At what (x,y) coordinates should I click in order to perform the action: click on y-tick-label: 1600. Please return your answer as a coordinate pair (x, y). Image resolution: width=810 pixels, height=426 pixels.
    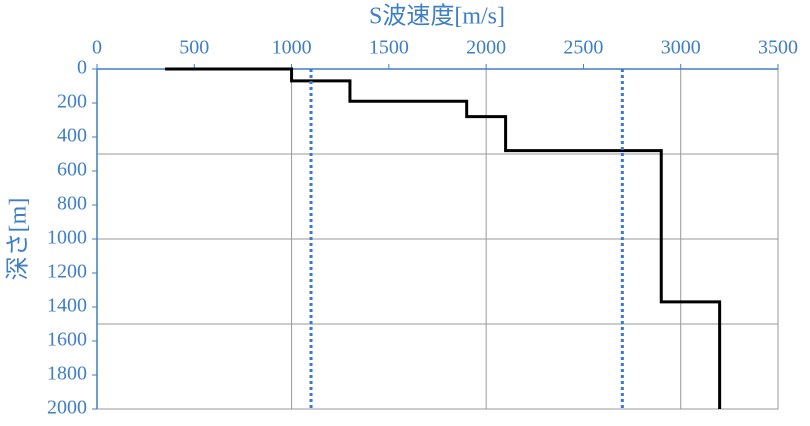
    Looking at the image, I should click on (67, 340).